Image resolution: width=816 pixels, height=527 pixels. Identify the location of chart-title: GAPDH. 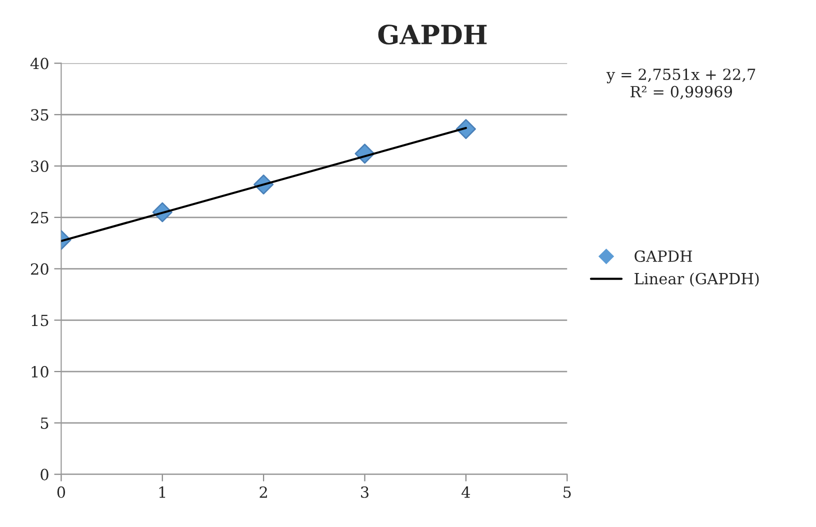
(432, 34).